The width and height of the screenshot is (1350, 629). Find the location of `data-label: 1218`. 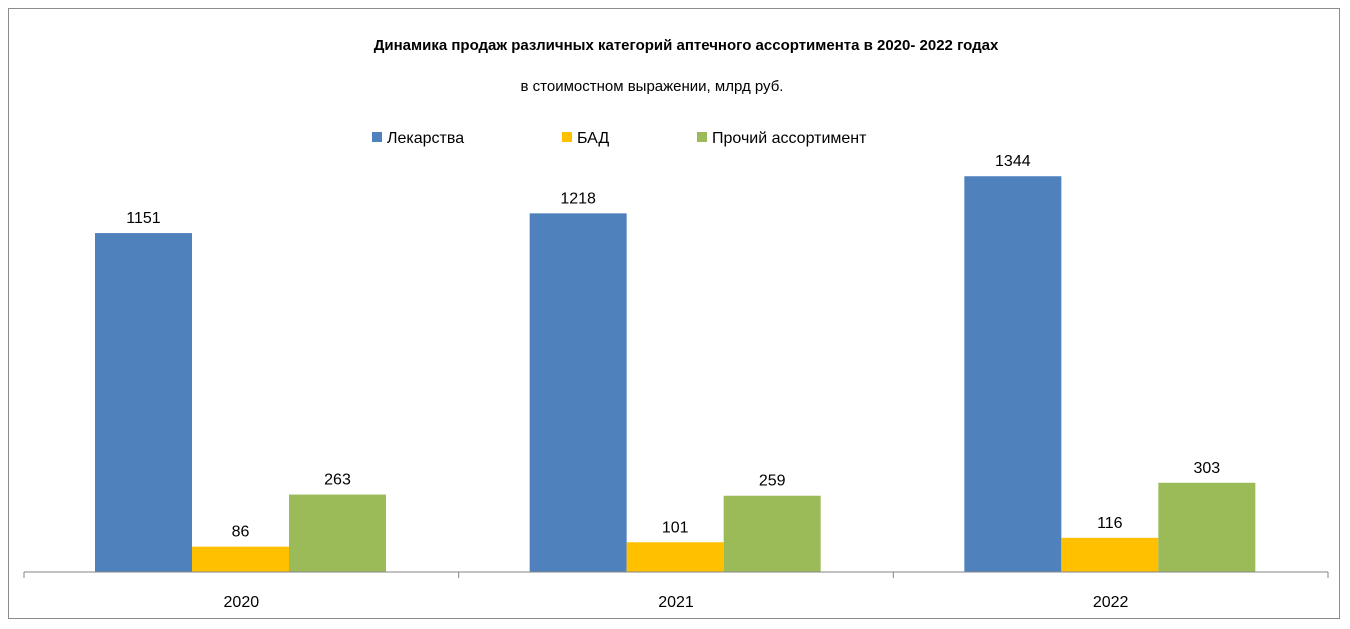

data-label: 1218 is located at coordinates (578, 198).